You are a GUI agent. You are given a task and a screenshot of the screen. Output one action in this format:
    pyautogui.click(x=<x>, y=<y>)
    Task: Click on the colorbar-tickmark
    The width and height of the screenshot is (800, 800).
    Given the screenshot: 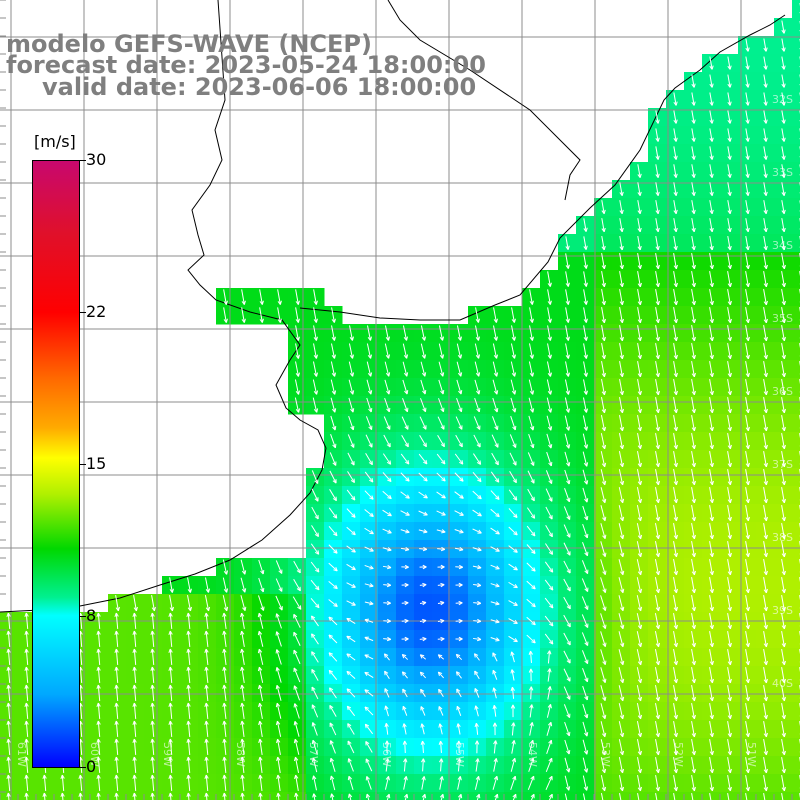 What is the action you would take?
    pyautogui.click(x=83, y=464)
    